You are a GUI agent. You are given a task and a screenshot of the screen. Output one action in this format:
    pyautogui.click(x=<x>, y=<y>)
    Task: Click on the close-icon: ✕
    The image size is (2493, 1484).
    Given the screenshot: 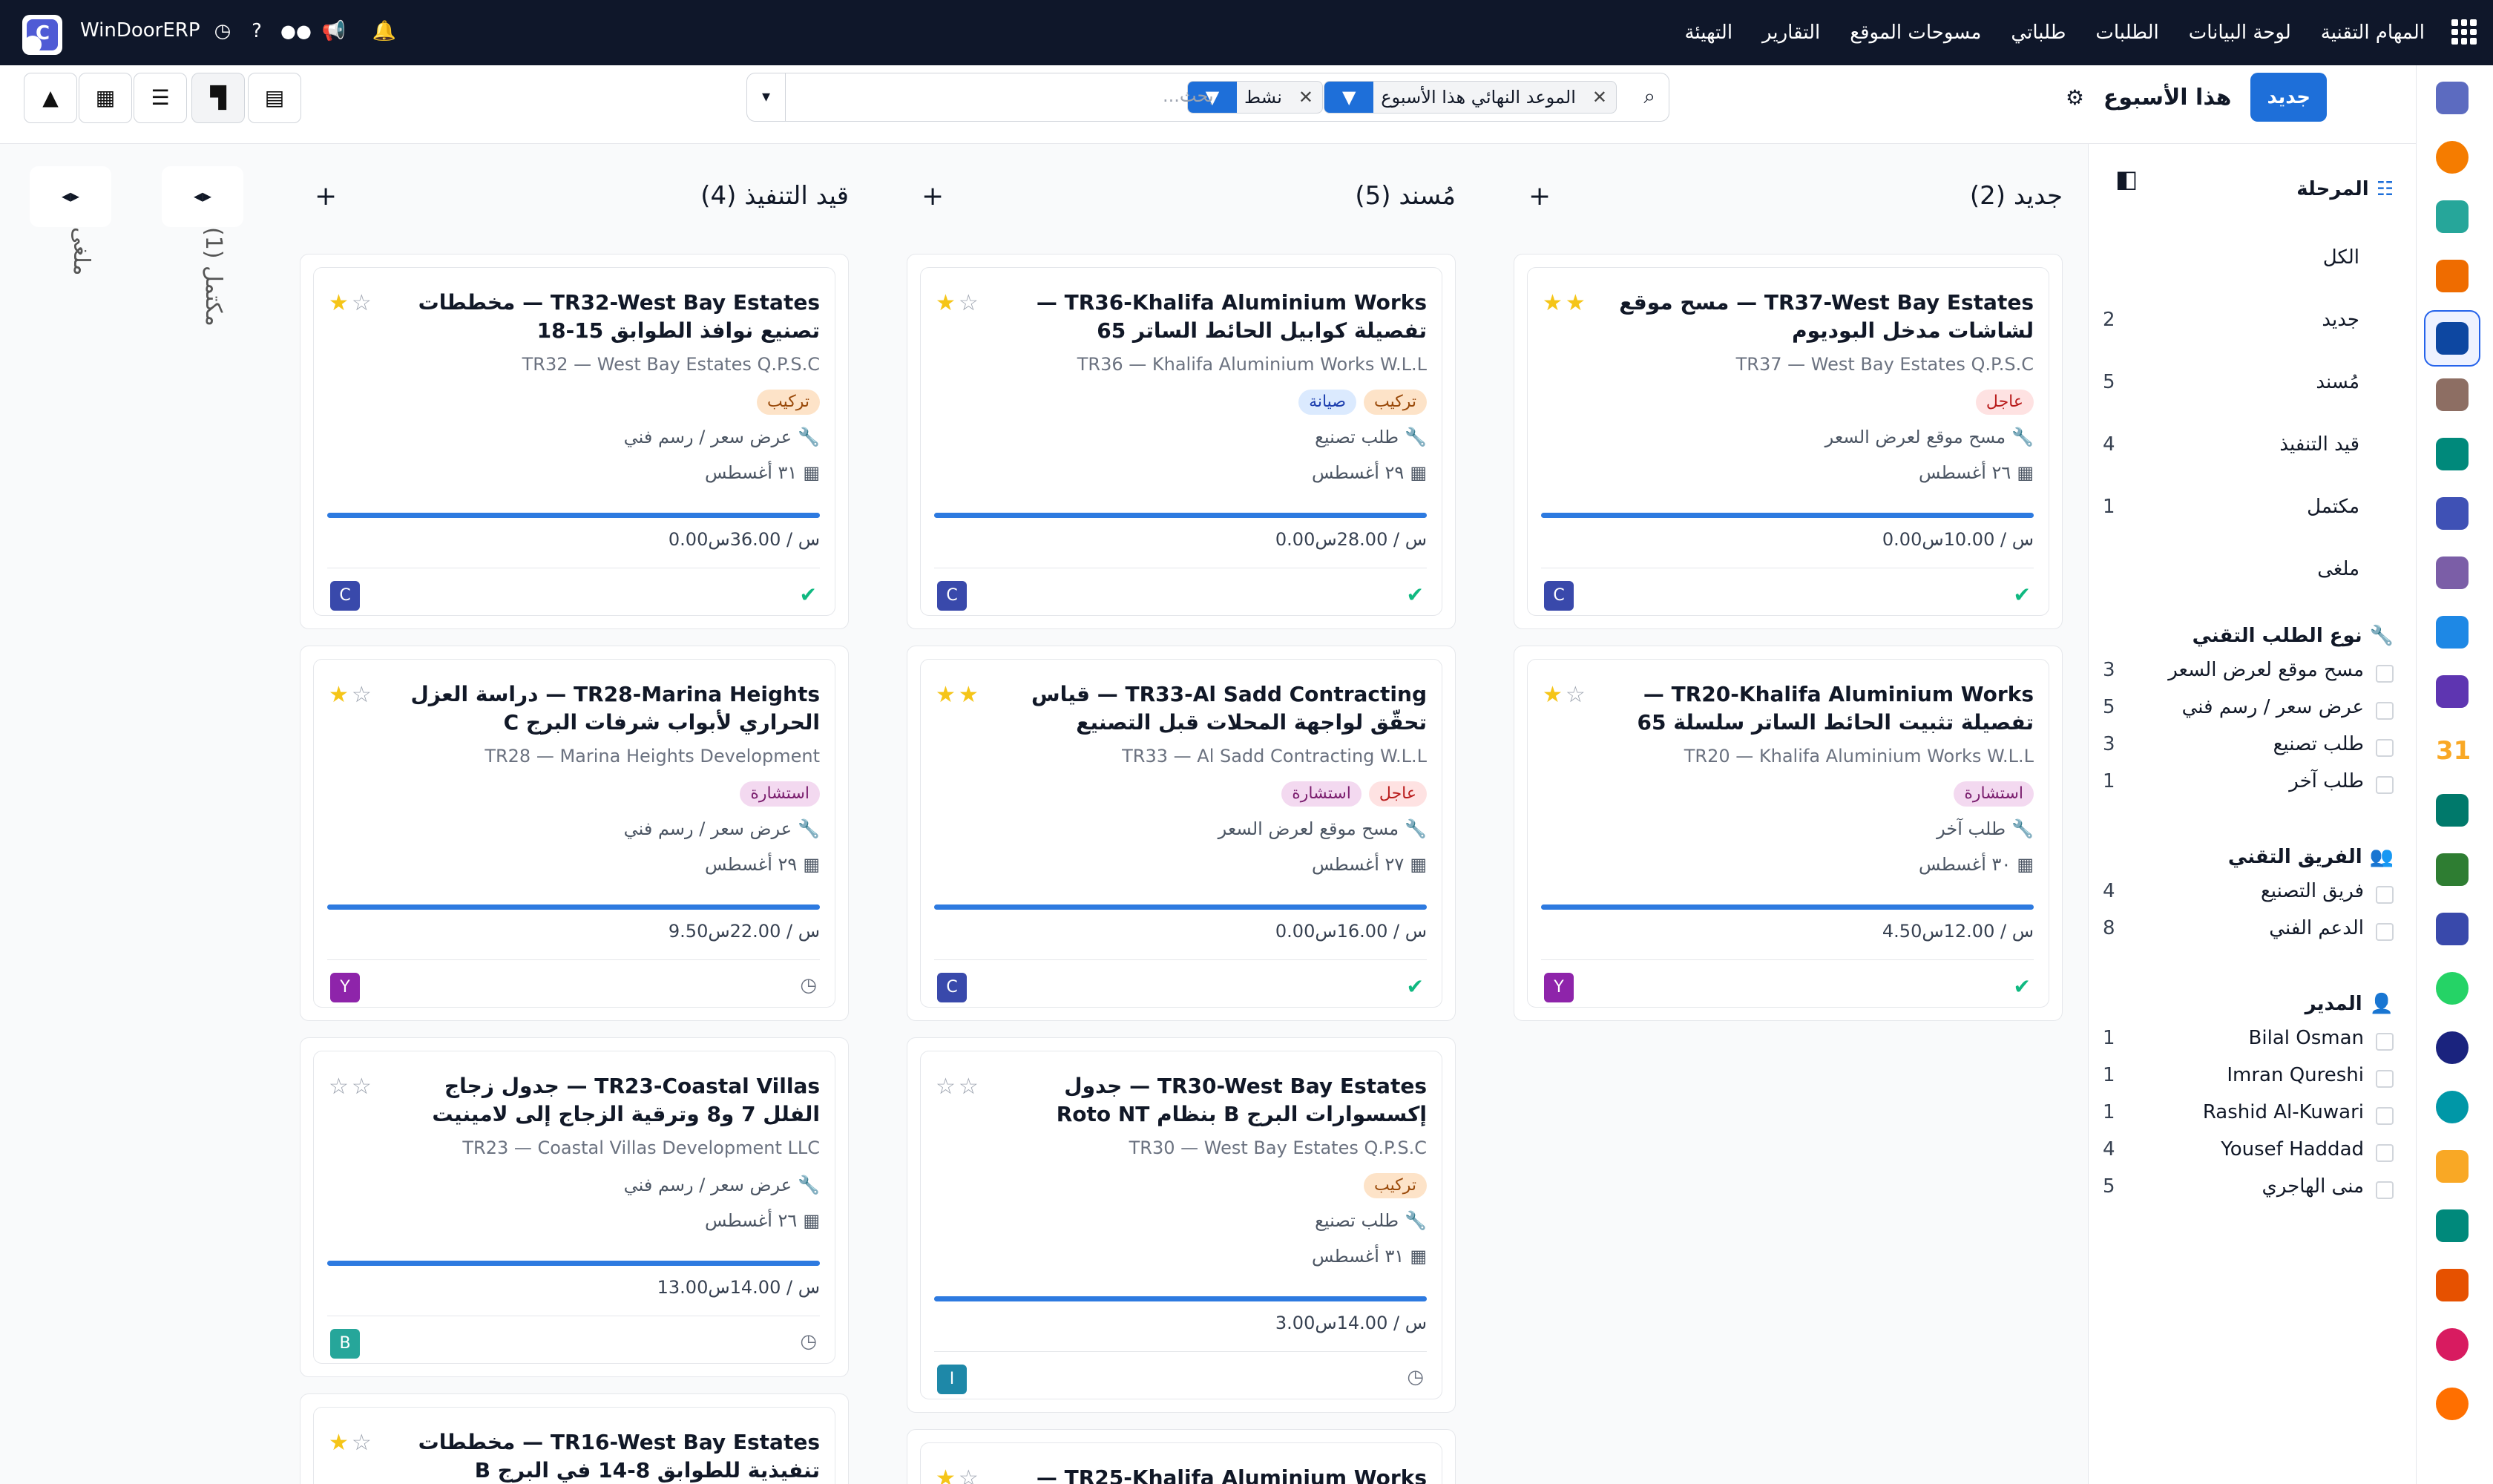 What is the action you would take?
    pyautogui.click(x=1599, y=97)
    